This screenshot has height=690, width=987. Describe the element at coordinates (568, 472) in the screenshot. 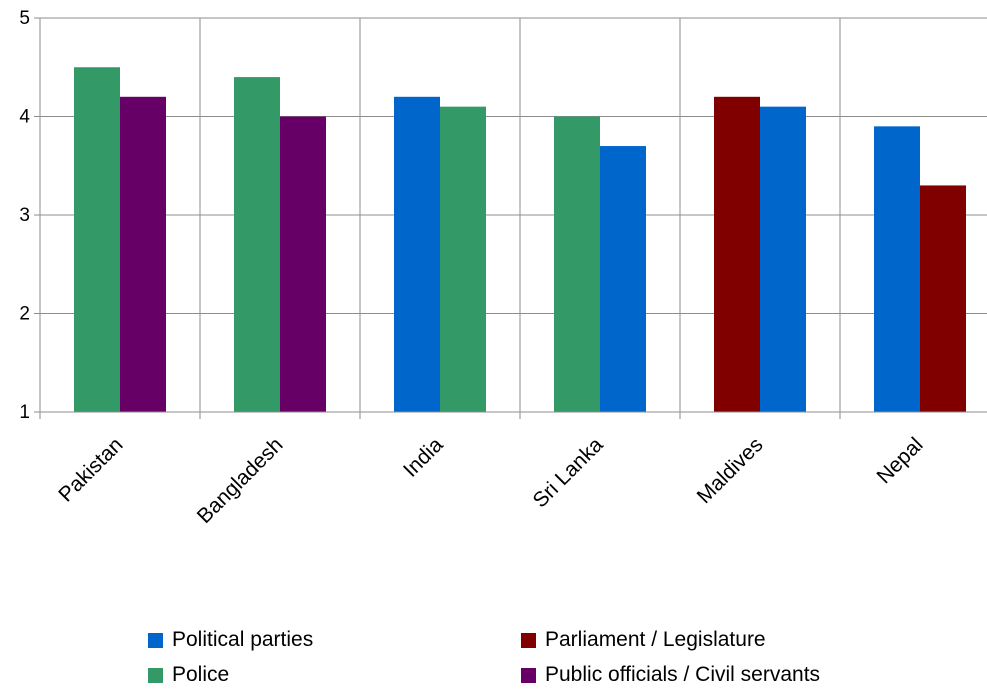

I see `x-tick-label: Sri Lanka` at that location.